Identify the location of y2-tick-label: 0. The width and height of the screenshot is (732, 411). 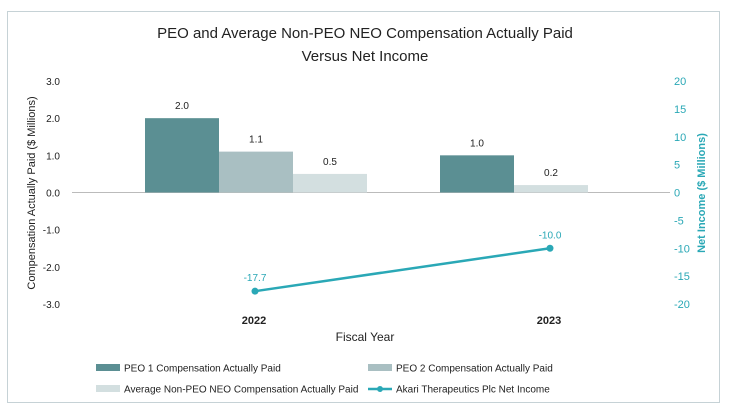
(677, 194).